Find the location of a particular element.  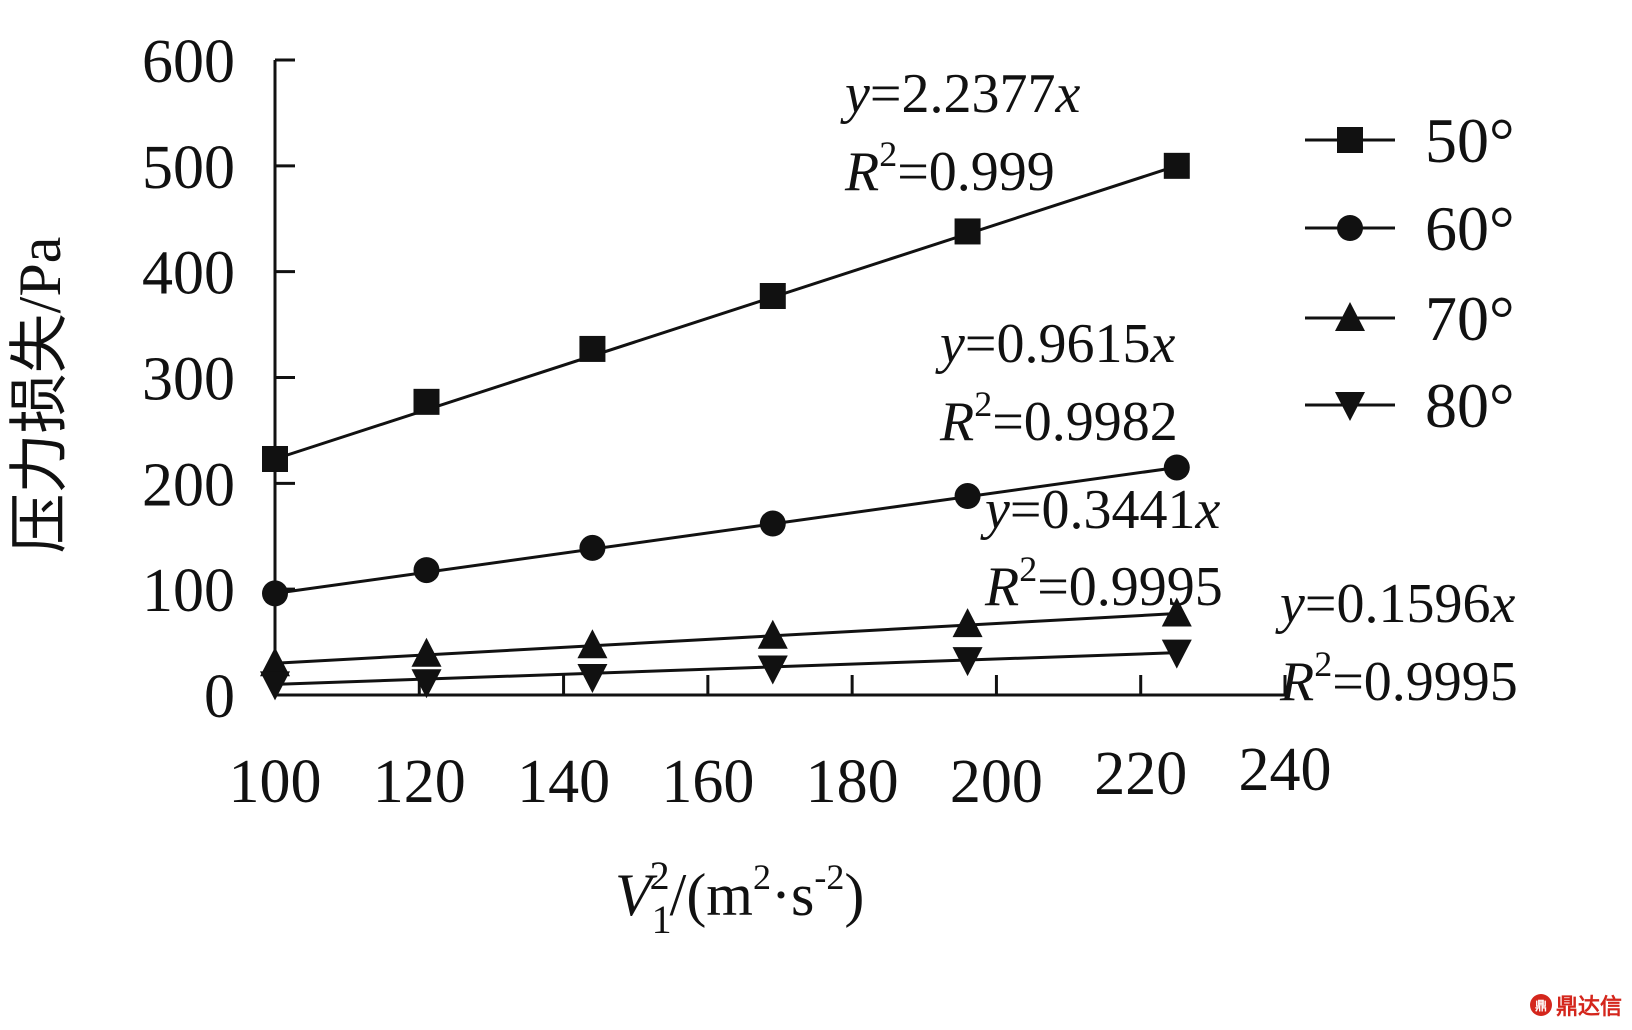

r-value: =0.9982 is located at coordinates (1085, 422).